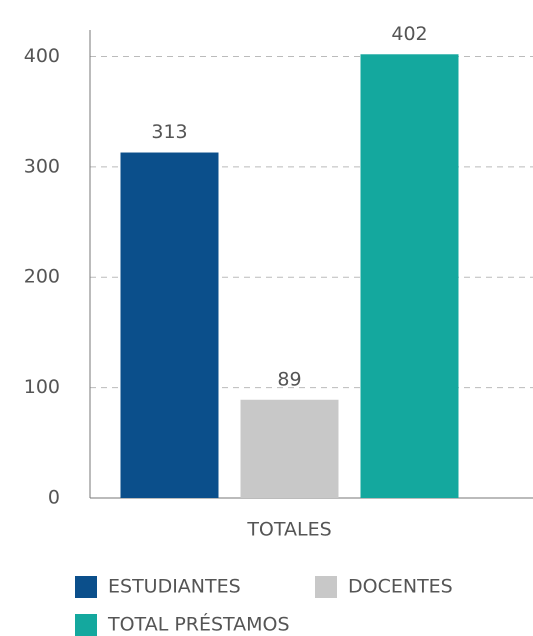 The height and width of the screenshot is (636, 533). What do you see at coordinates (42, 56) in the screenshot?
I see `y-tick-label: 400` at bounding box center [42, 56].